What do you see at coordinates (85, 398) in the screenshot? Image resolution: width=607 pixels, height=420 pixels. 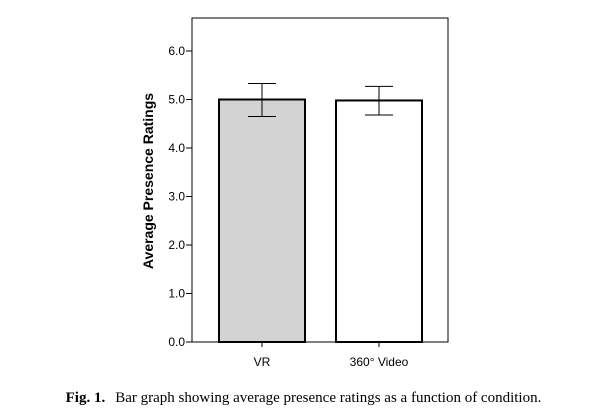 I see `caption-label: Fig. 1.` at bounding box center [85, 398].